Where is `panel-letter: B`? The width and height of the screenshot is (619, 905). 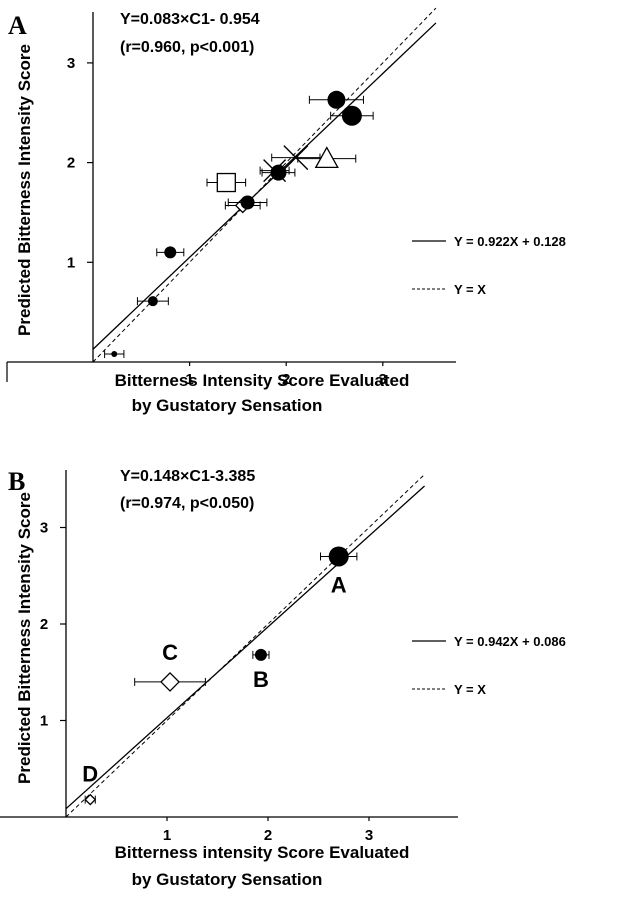
panel-letter: B is located at coordinates (16, 481).